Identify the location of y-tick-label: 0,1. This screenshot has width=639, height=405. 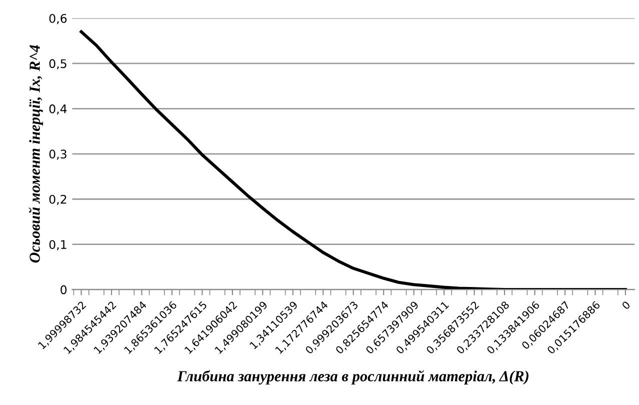
(57, 245).